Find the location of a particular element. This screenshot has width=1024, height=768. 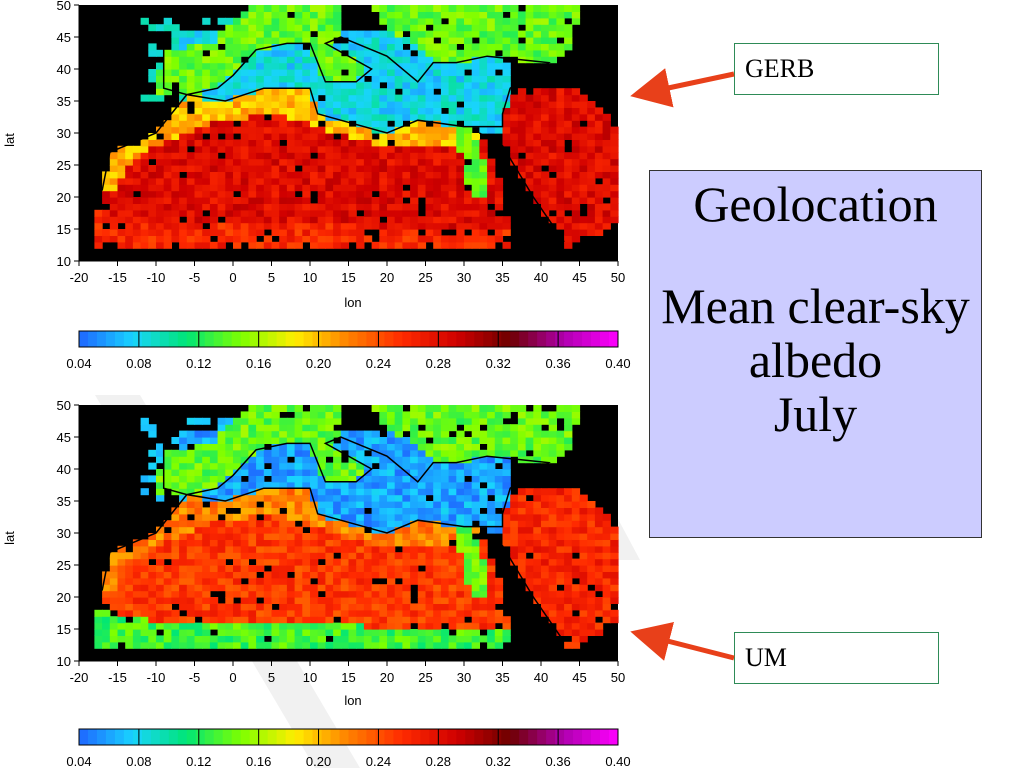

red-sea-coast is located at coordinates (522, 187).